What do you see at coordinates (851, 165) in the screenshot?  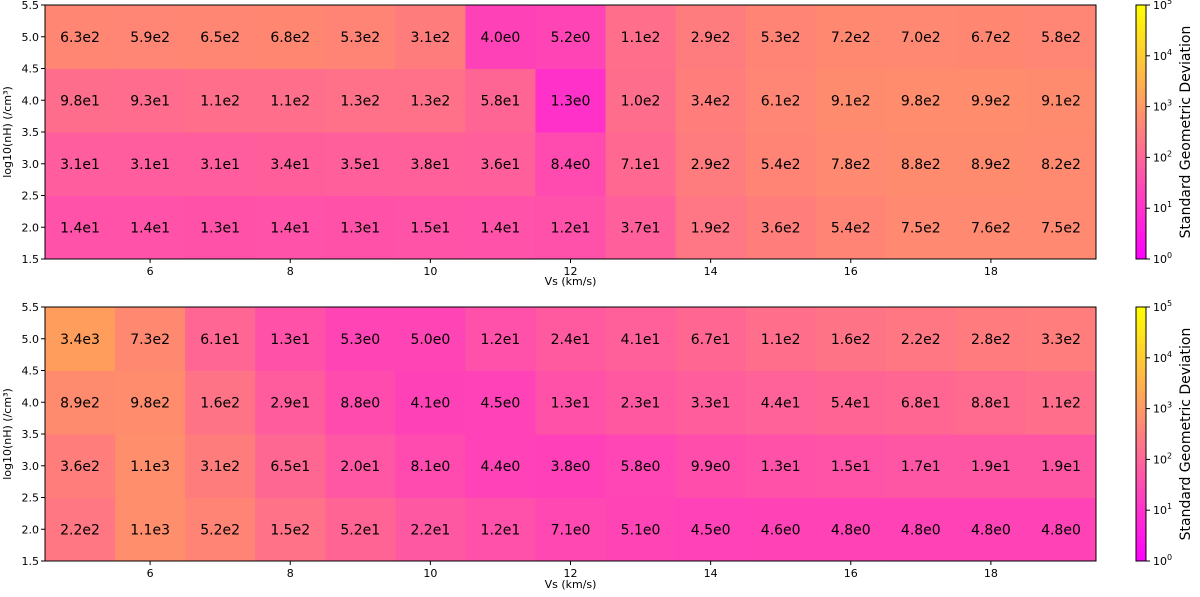 I see `cell-value-label: 7.8e2` at bounding box center [851, 165].